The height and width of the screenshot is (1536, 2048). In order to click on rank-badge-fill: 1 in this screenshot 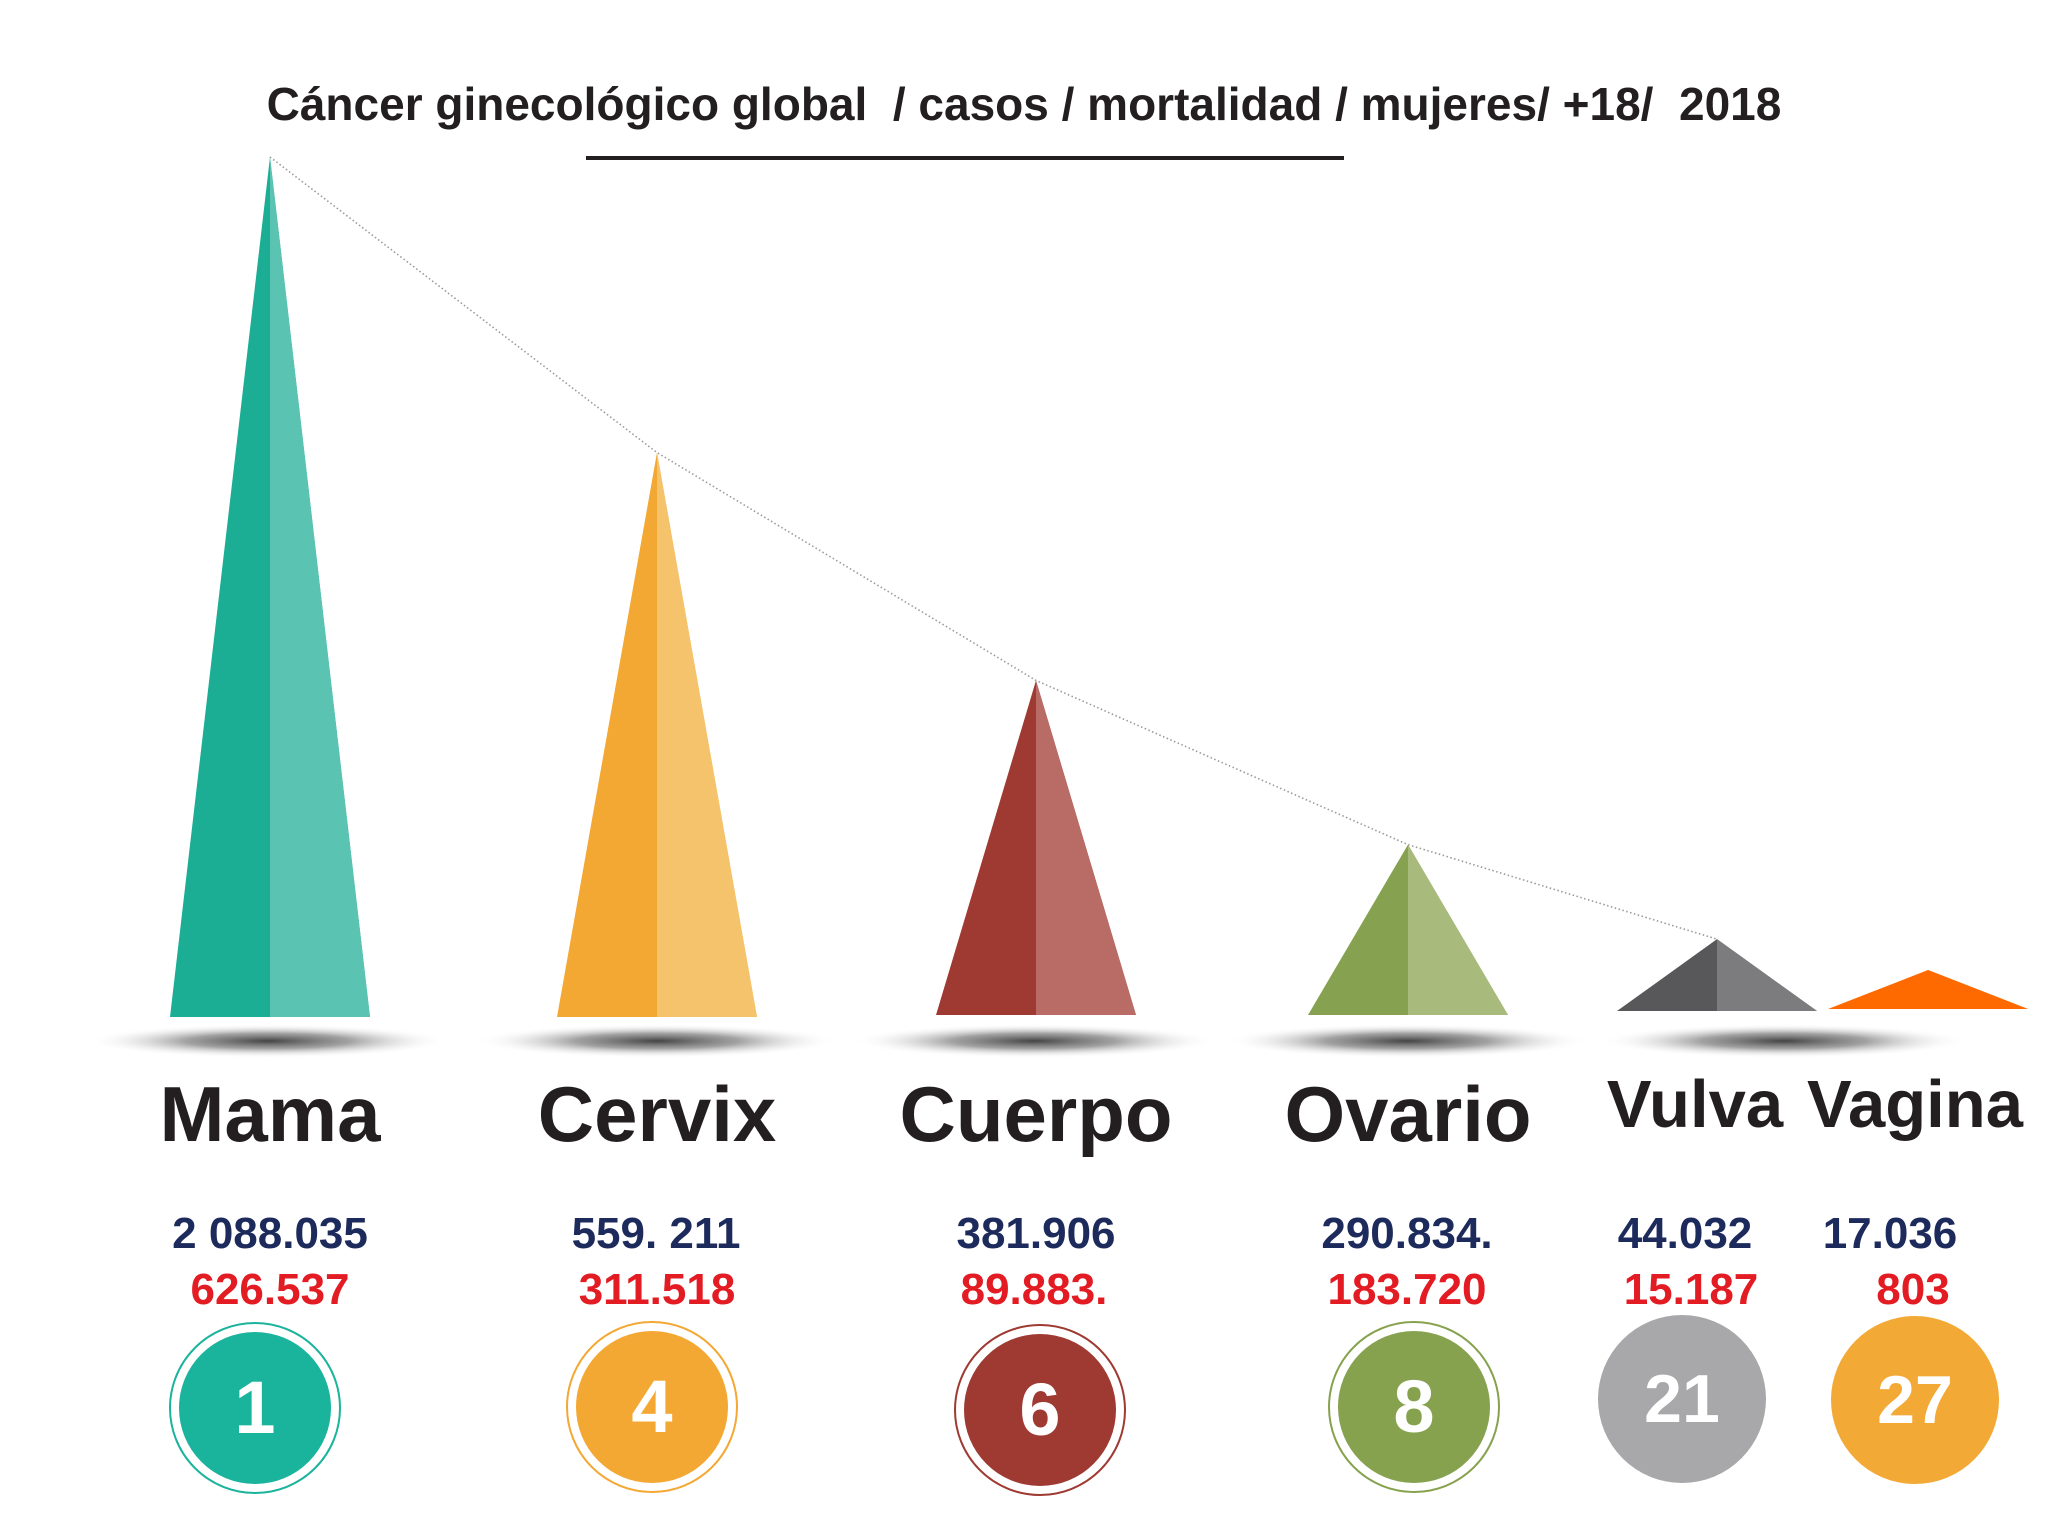, I will do `click(255, 1408)`.